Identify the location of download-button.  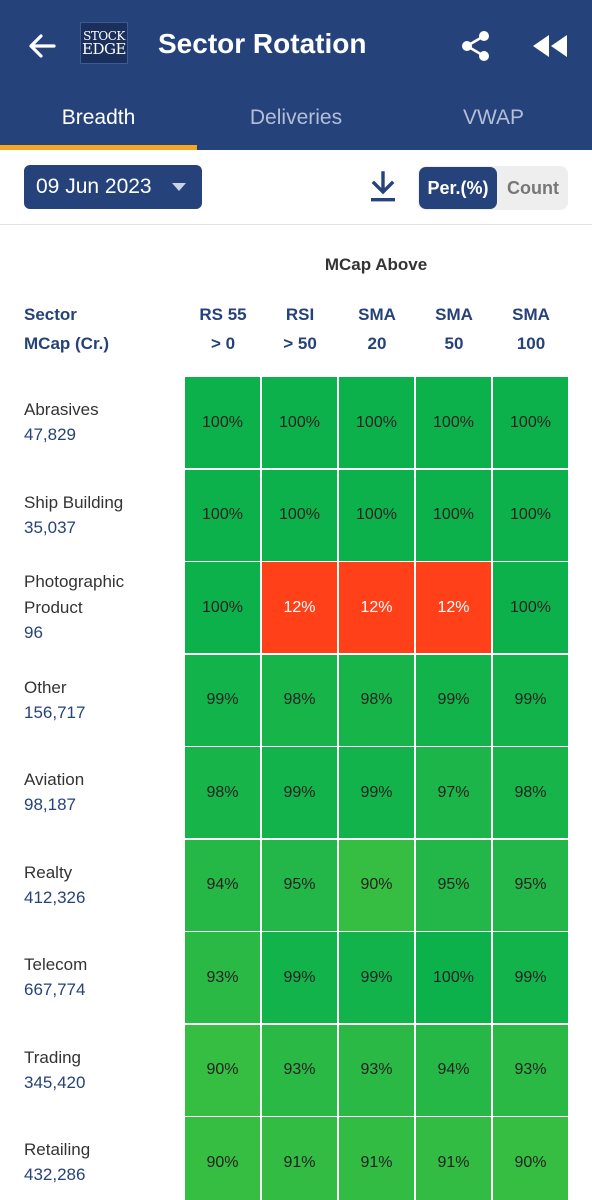
(383, 187).